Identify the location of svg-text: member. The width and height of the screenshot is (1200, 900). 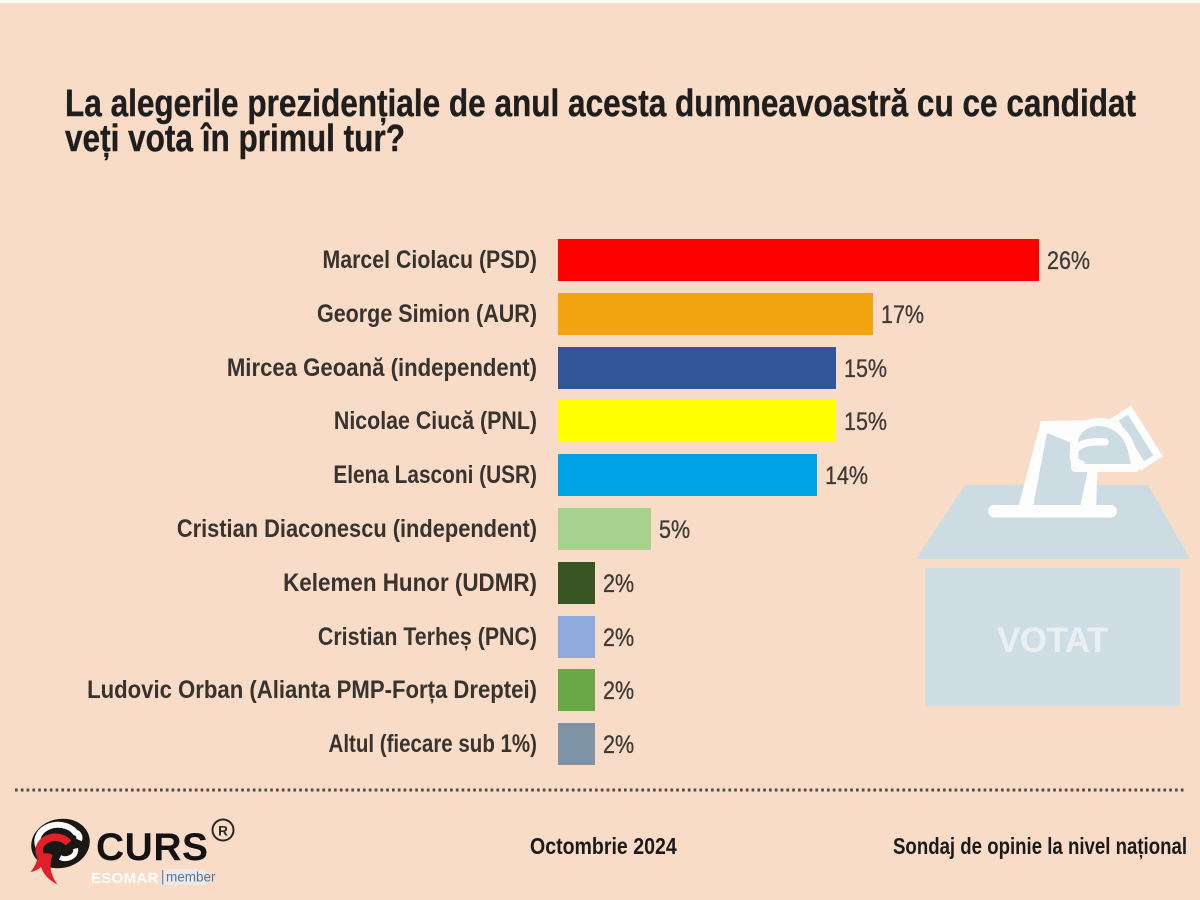
(191, 877).